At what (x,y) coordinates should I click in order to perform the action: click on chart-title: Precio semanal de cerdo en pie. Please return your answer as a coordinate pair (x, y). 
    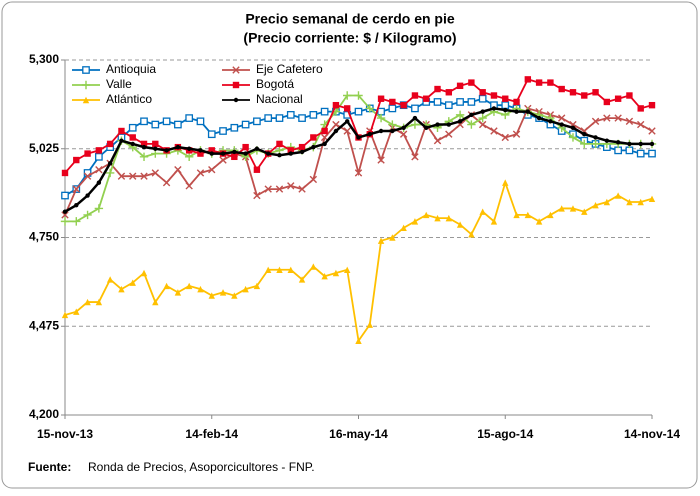
    Looking at the image, I should click on (350, 19).